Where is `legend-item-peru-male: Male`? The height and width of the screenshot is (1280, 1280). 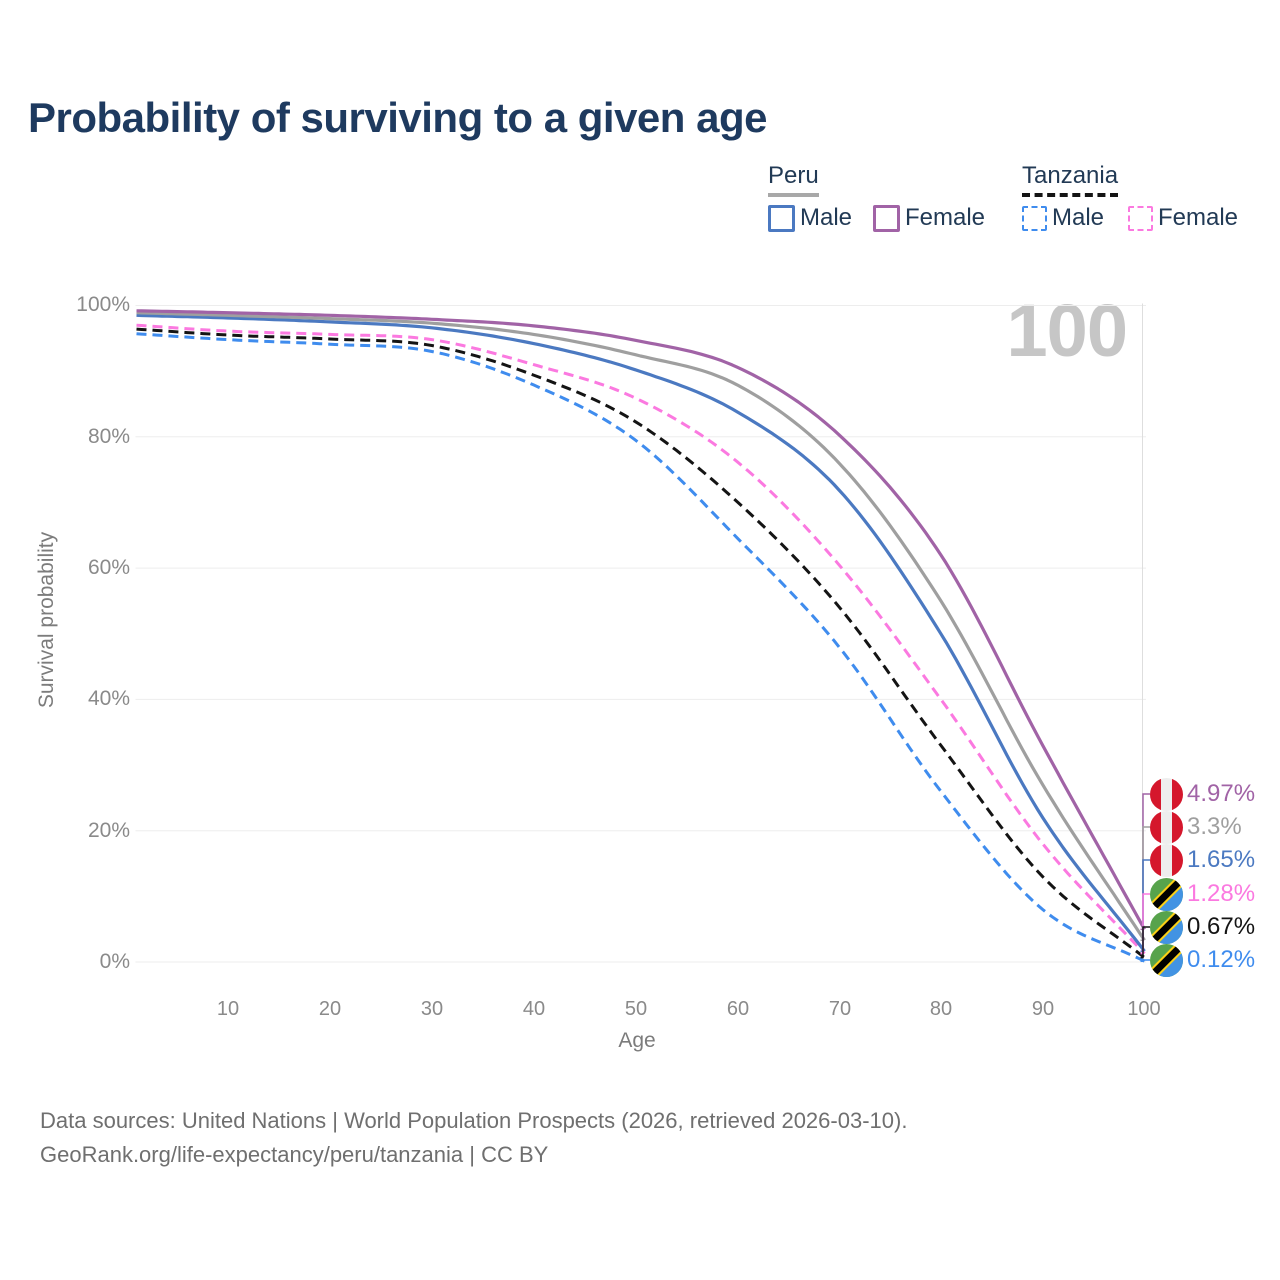 legend-item-peru-male: Male is located at coordinates (810, 218).